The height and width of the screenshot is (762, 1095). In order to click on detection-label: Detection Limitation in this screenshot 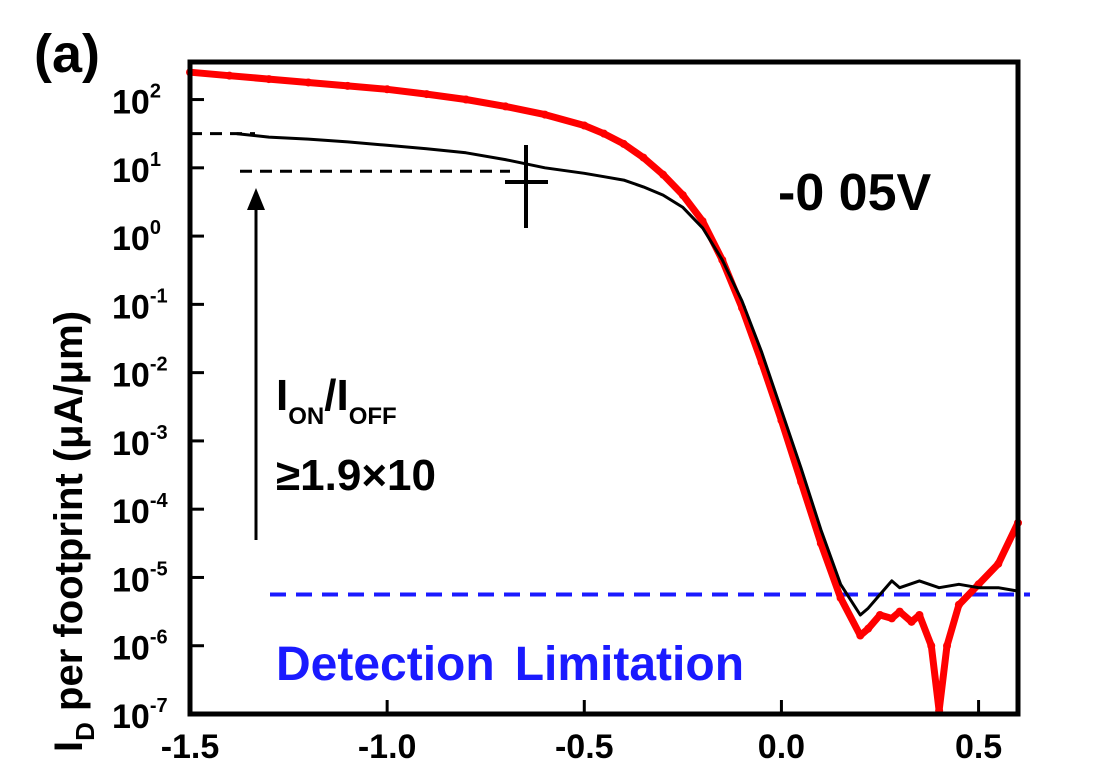, I will do `click(510, 664)`.